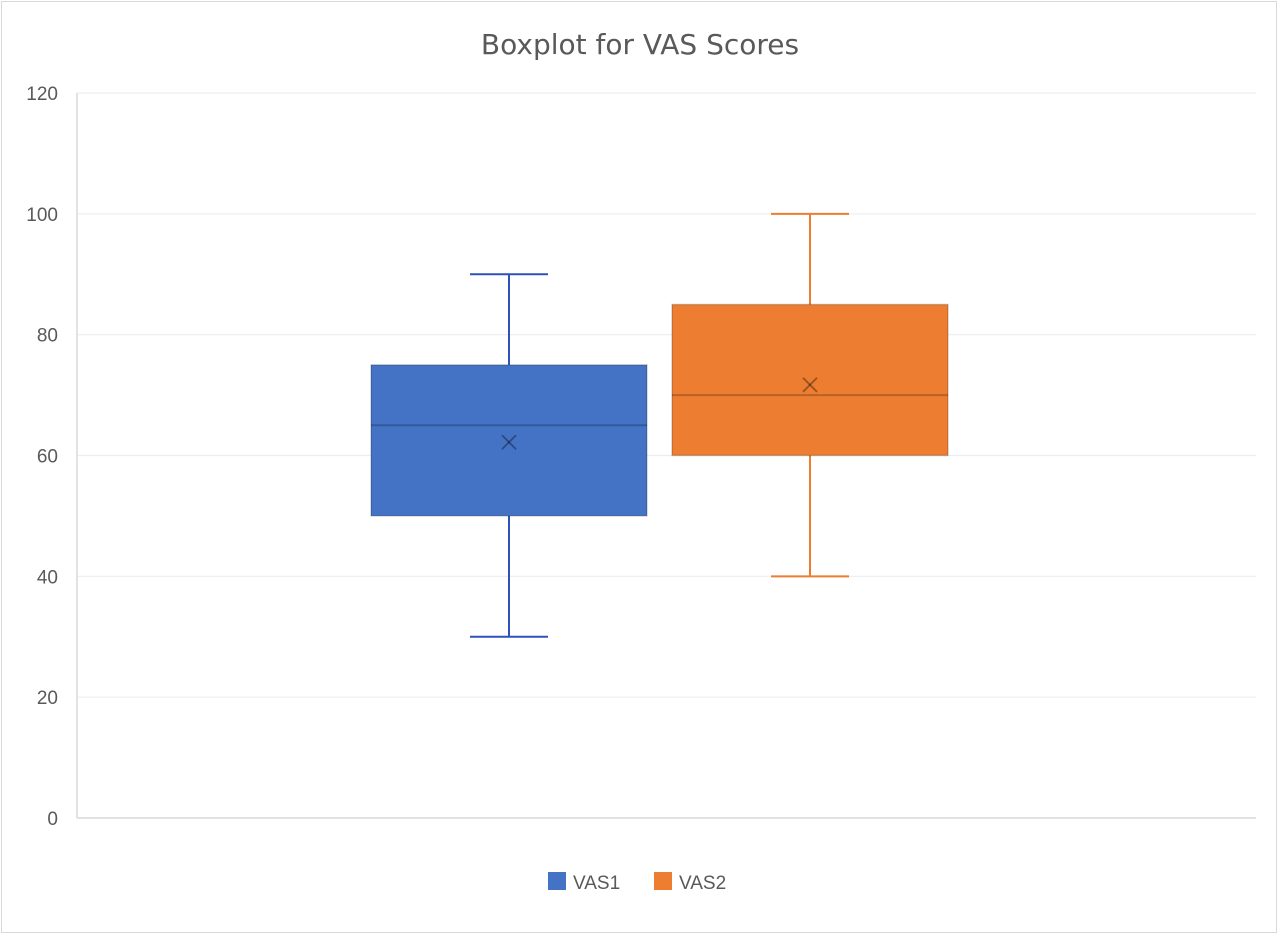 This screenshot has width=1280, height=936. Describe the element at coordinates (640, 44) in the screenshot. I see `chart-title: Boxplot for VAS Scores` at that location.